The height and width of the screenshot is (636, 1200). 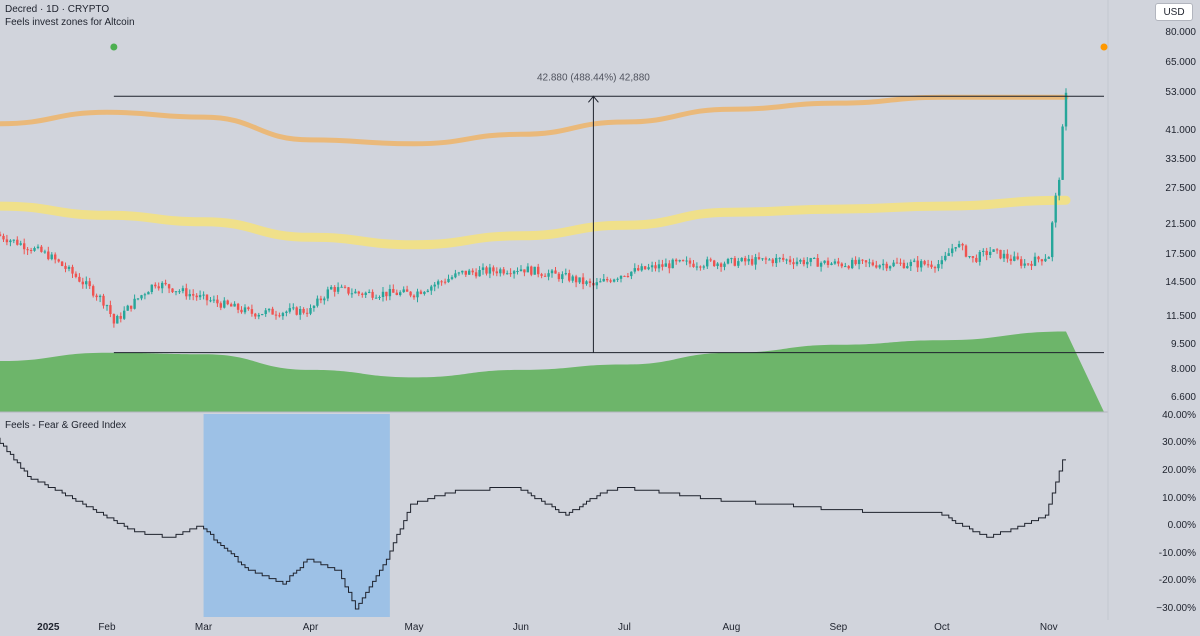 I want to click on time-tick-label: May, so click(x=414, y=627).